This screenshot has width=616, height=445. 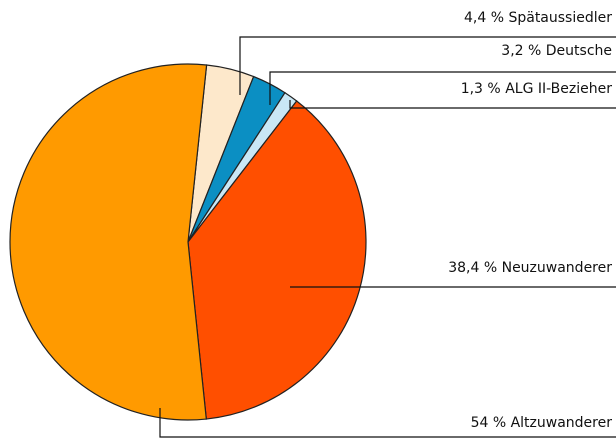 I want to click on value-label: 4,4 %, so click(x=484, y=18).